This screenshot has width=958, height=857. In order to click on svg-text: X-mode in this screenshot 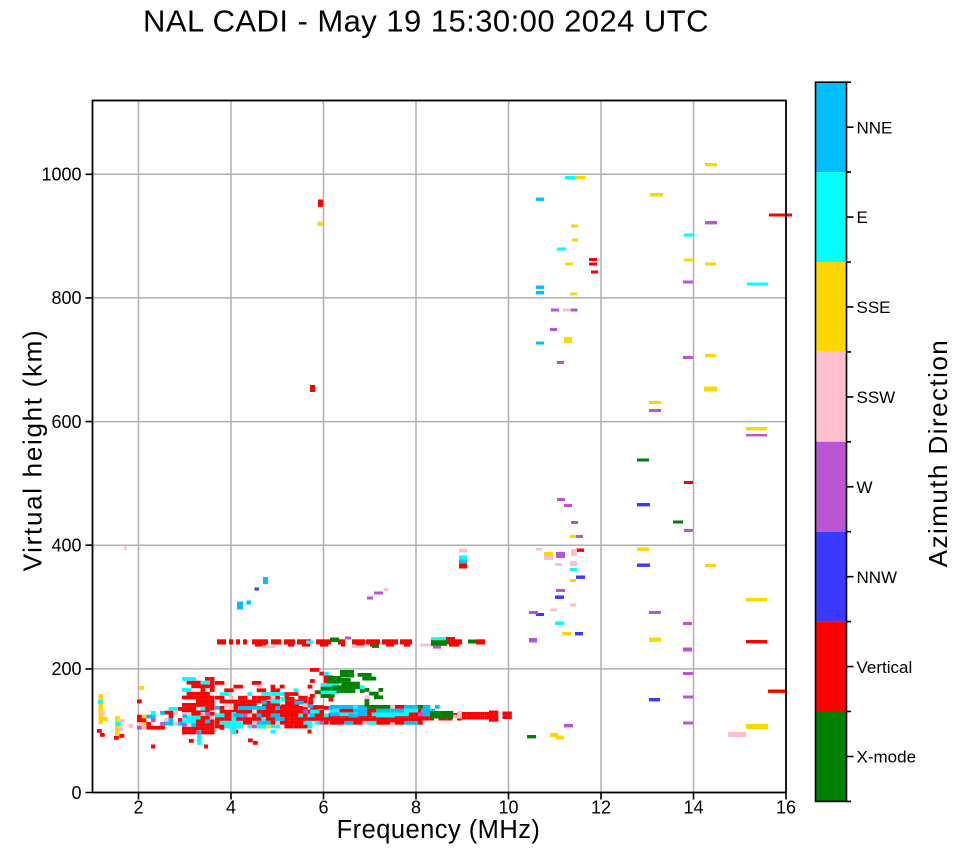, I will do `click(887, 757)`.